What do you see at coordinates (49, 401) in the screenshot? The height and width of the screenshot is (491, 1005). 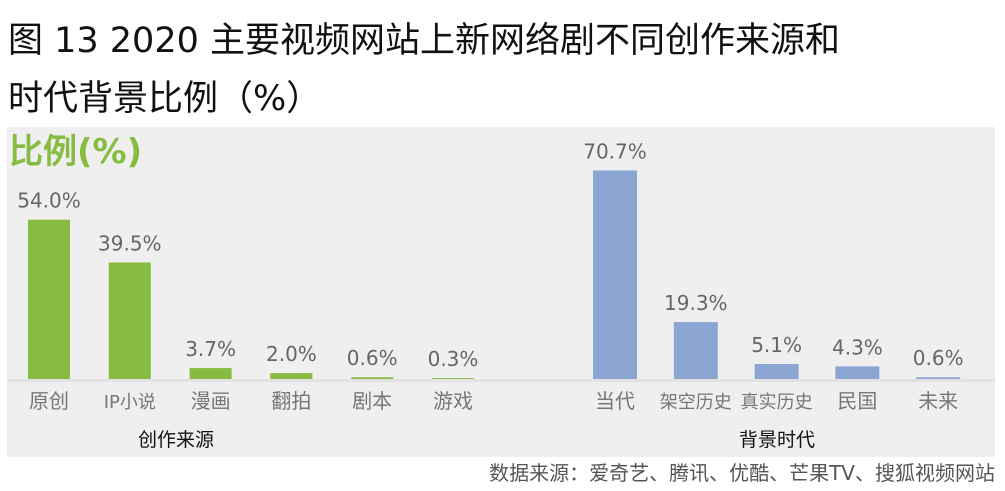 I see `x-tick-label: 原创` at bounding box center [49, 401].